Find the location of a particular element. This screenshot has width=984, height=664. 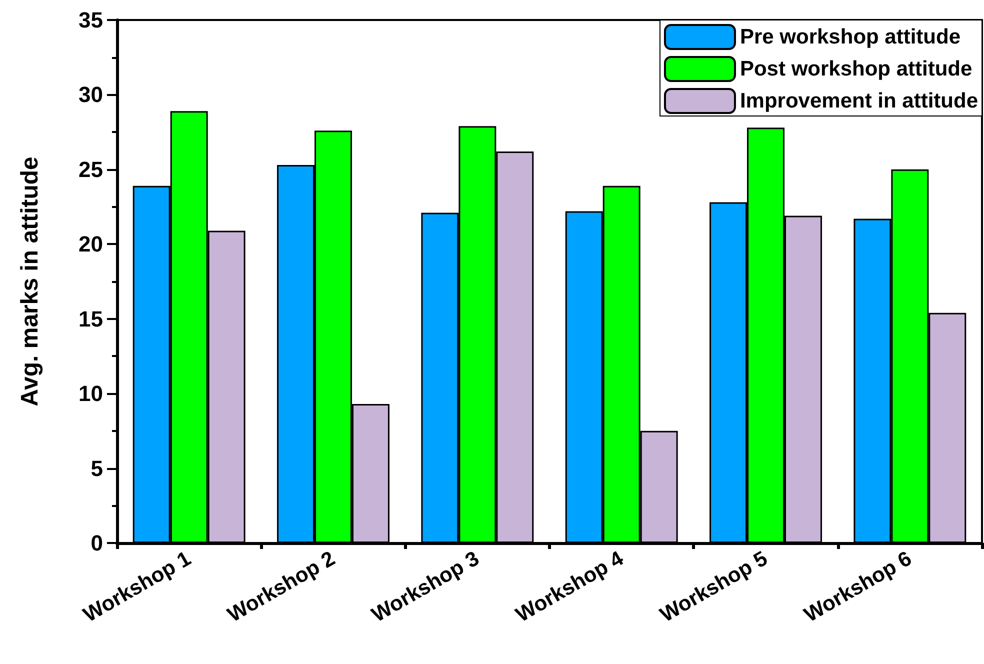

y-tick-label: 10 is located at coordinates (90, 393).